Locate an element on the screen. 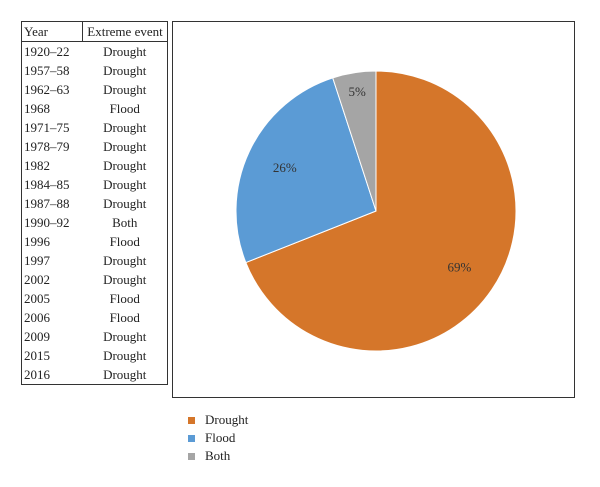  table-row: 1984–85 Drought is located at coordinates (94, 184).